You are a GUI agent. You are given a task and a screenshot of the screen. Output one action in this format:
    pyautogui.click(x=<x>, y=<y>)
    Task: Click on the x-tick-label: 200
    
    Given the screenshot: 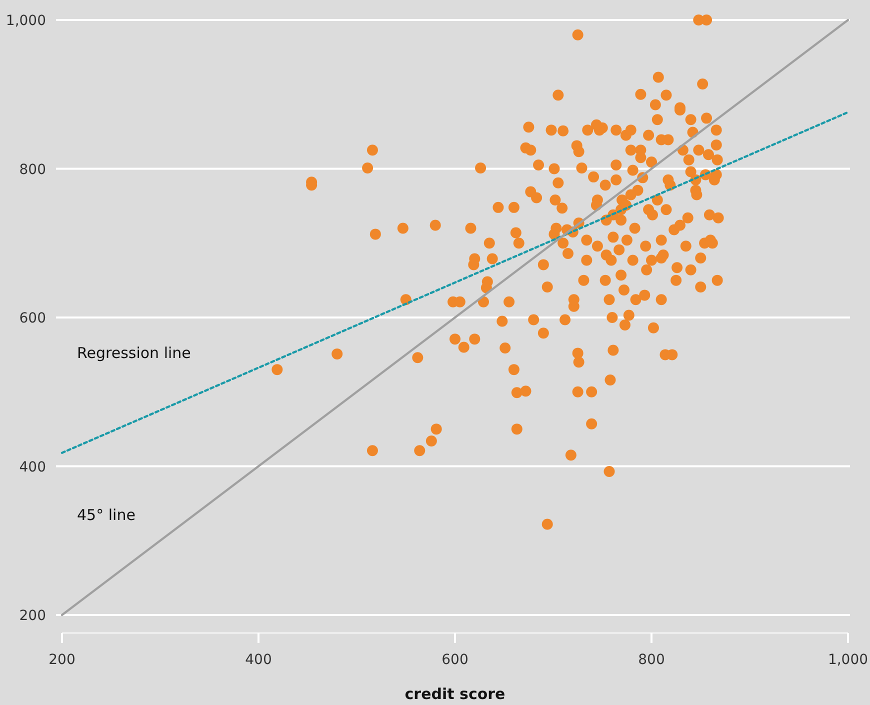 What is the action you would take?
    pyautogui.click(x=62, y=660)
    